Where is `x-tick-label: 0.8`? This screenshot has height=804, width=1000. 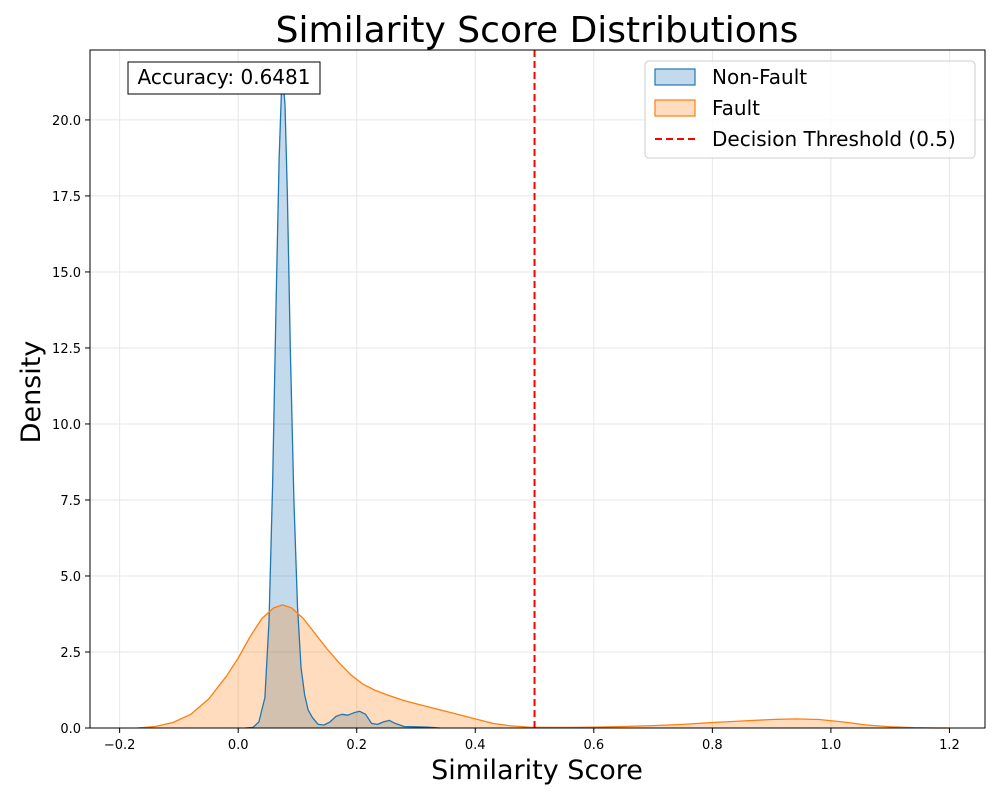
x-tick-label: 0.8 is located at coordinates (712, 745).